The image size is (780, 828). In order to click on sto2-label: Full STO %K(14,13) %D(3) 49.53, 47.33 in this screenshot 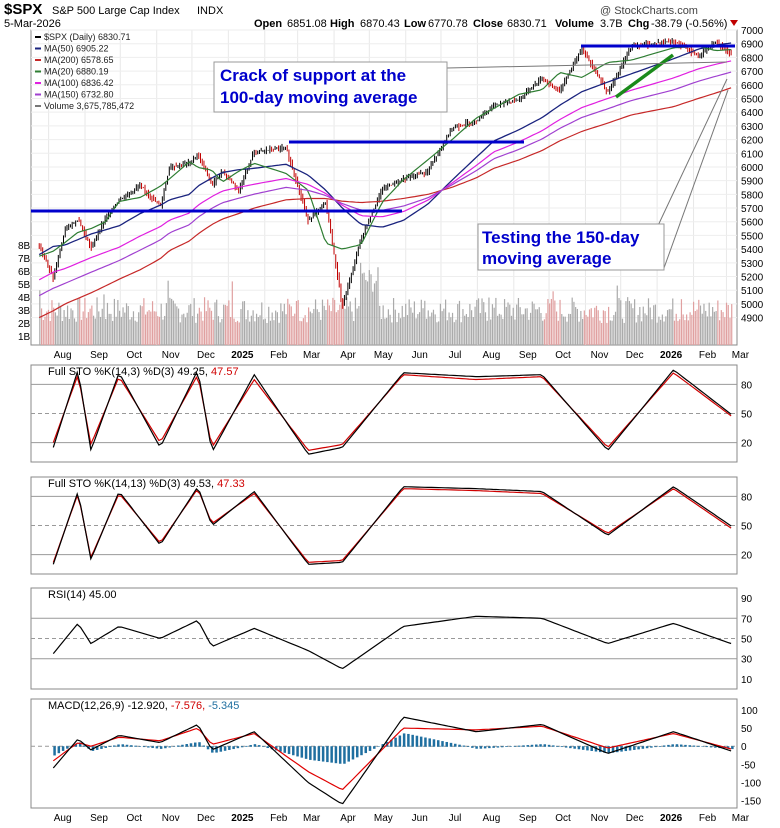, I will do `click(146, 484)`.